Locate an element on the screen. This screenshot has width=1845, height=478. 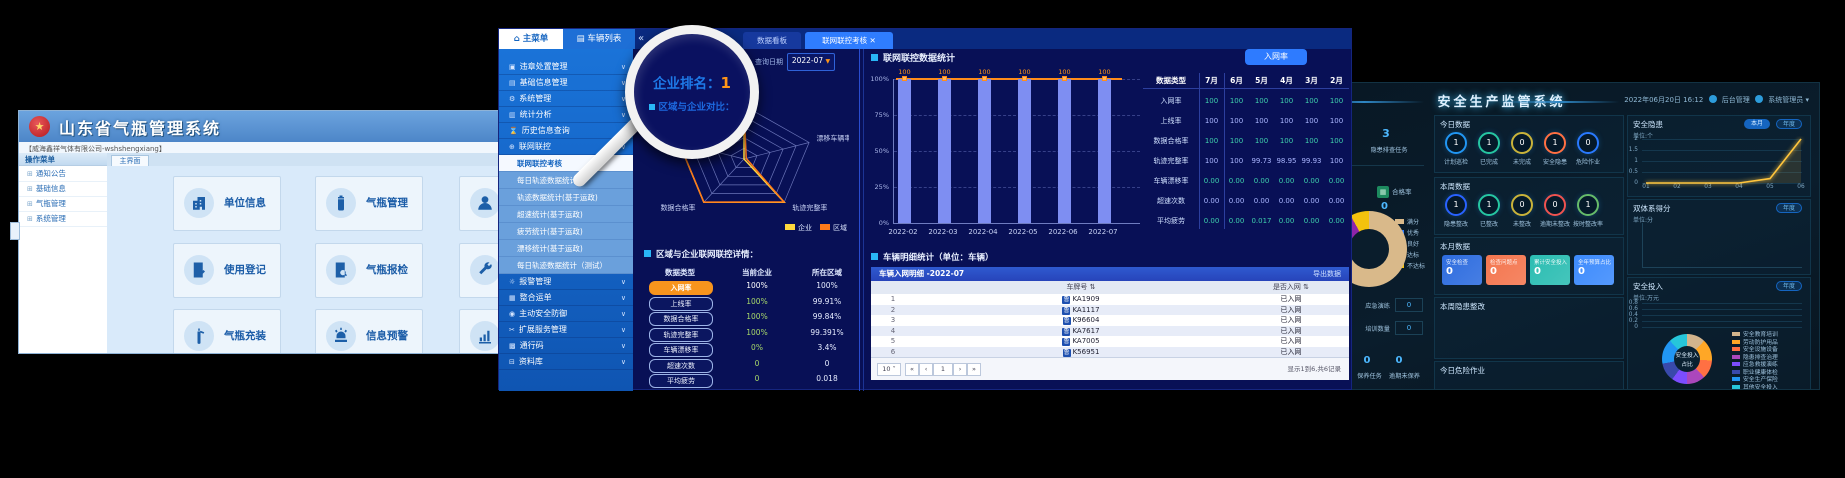
stats-icon: ▥ is located at coordinates (512, 115).